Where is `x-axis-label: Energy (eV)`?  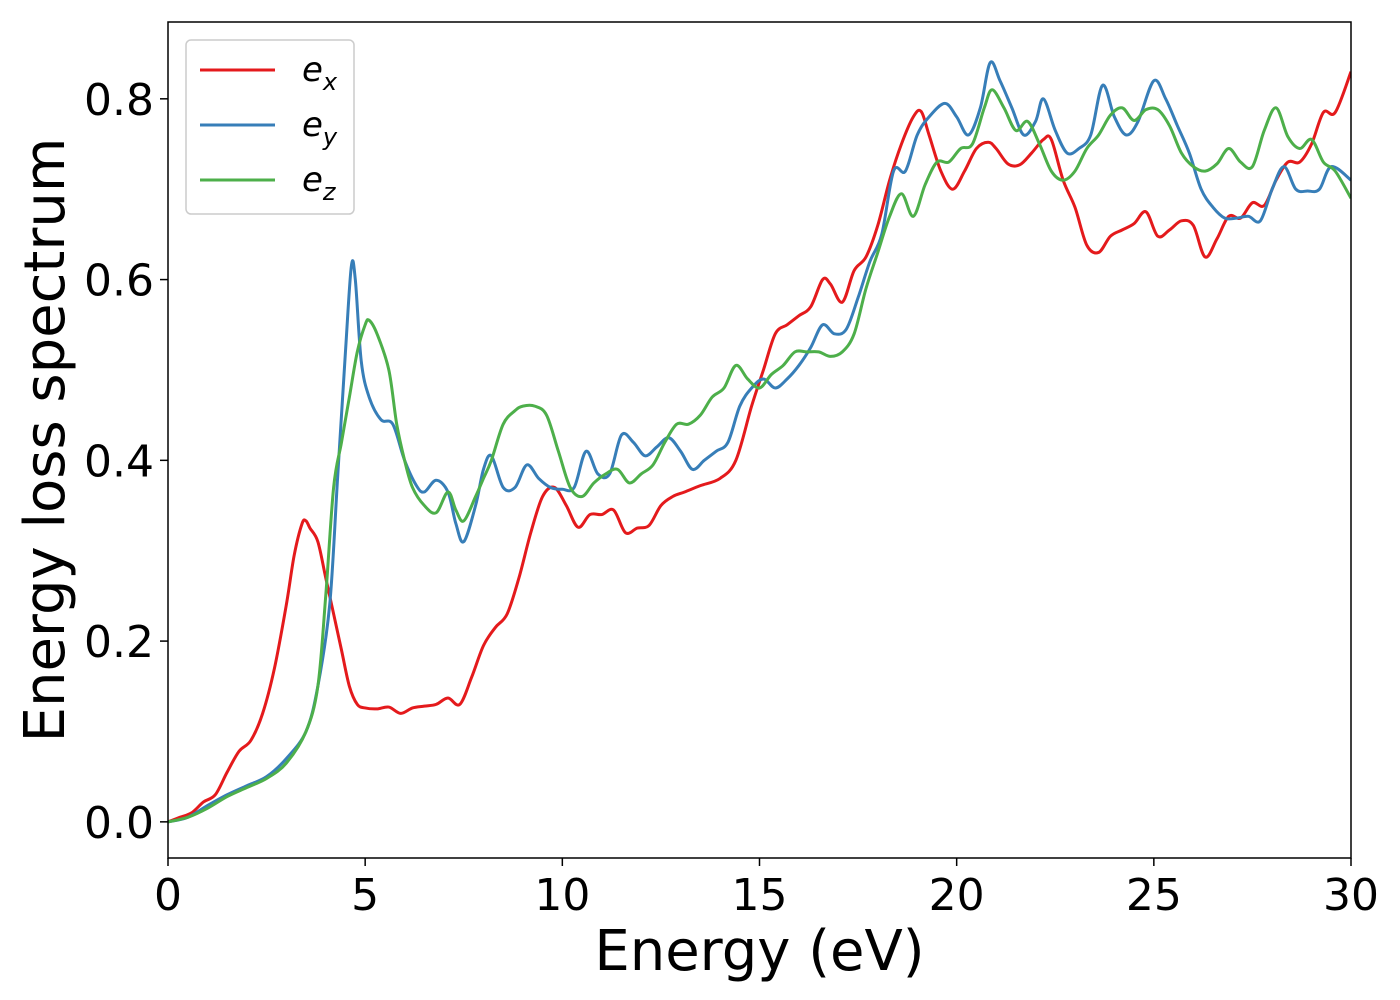 x-axis-label: Energy (eV) is located at coordinates (759, 951).